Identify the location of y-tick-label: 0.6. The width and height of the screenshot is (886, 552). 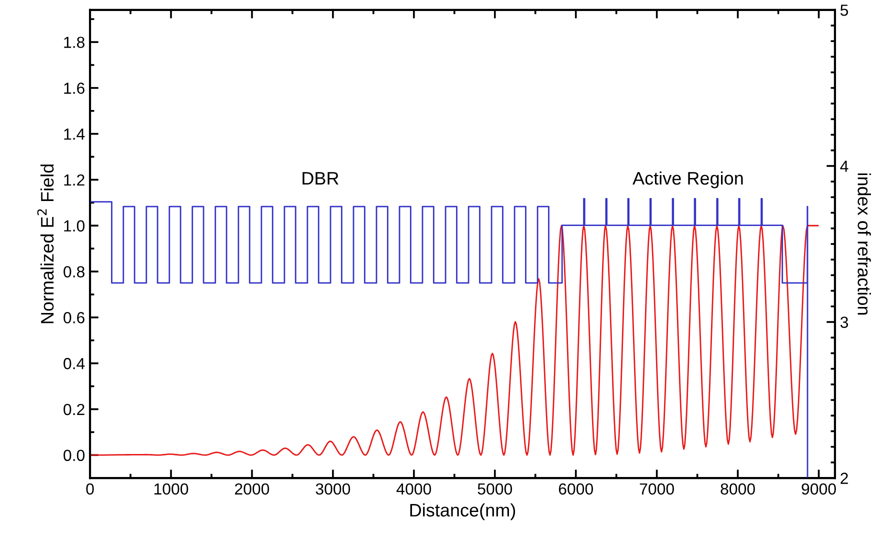
(74, 318).